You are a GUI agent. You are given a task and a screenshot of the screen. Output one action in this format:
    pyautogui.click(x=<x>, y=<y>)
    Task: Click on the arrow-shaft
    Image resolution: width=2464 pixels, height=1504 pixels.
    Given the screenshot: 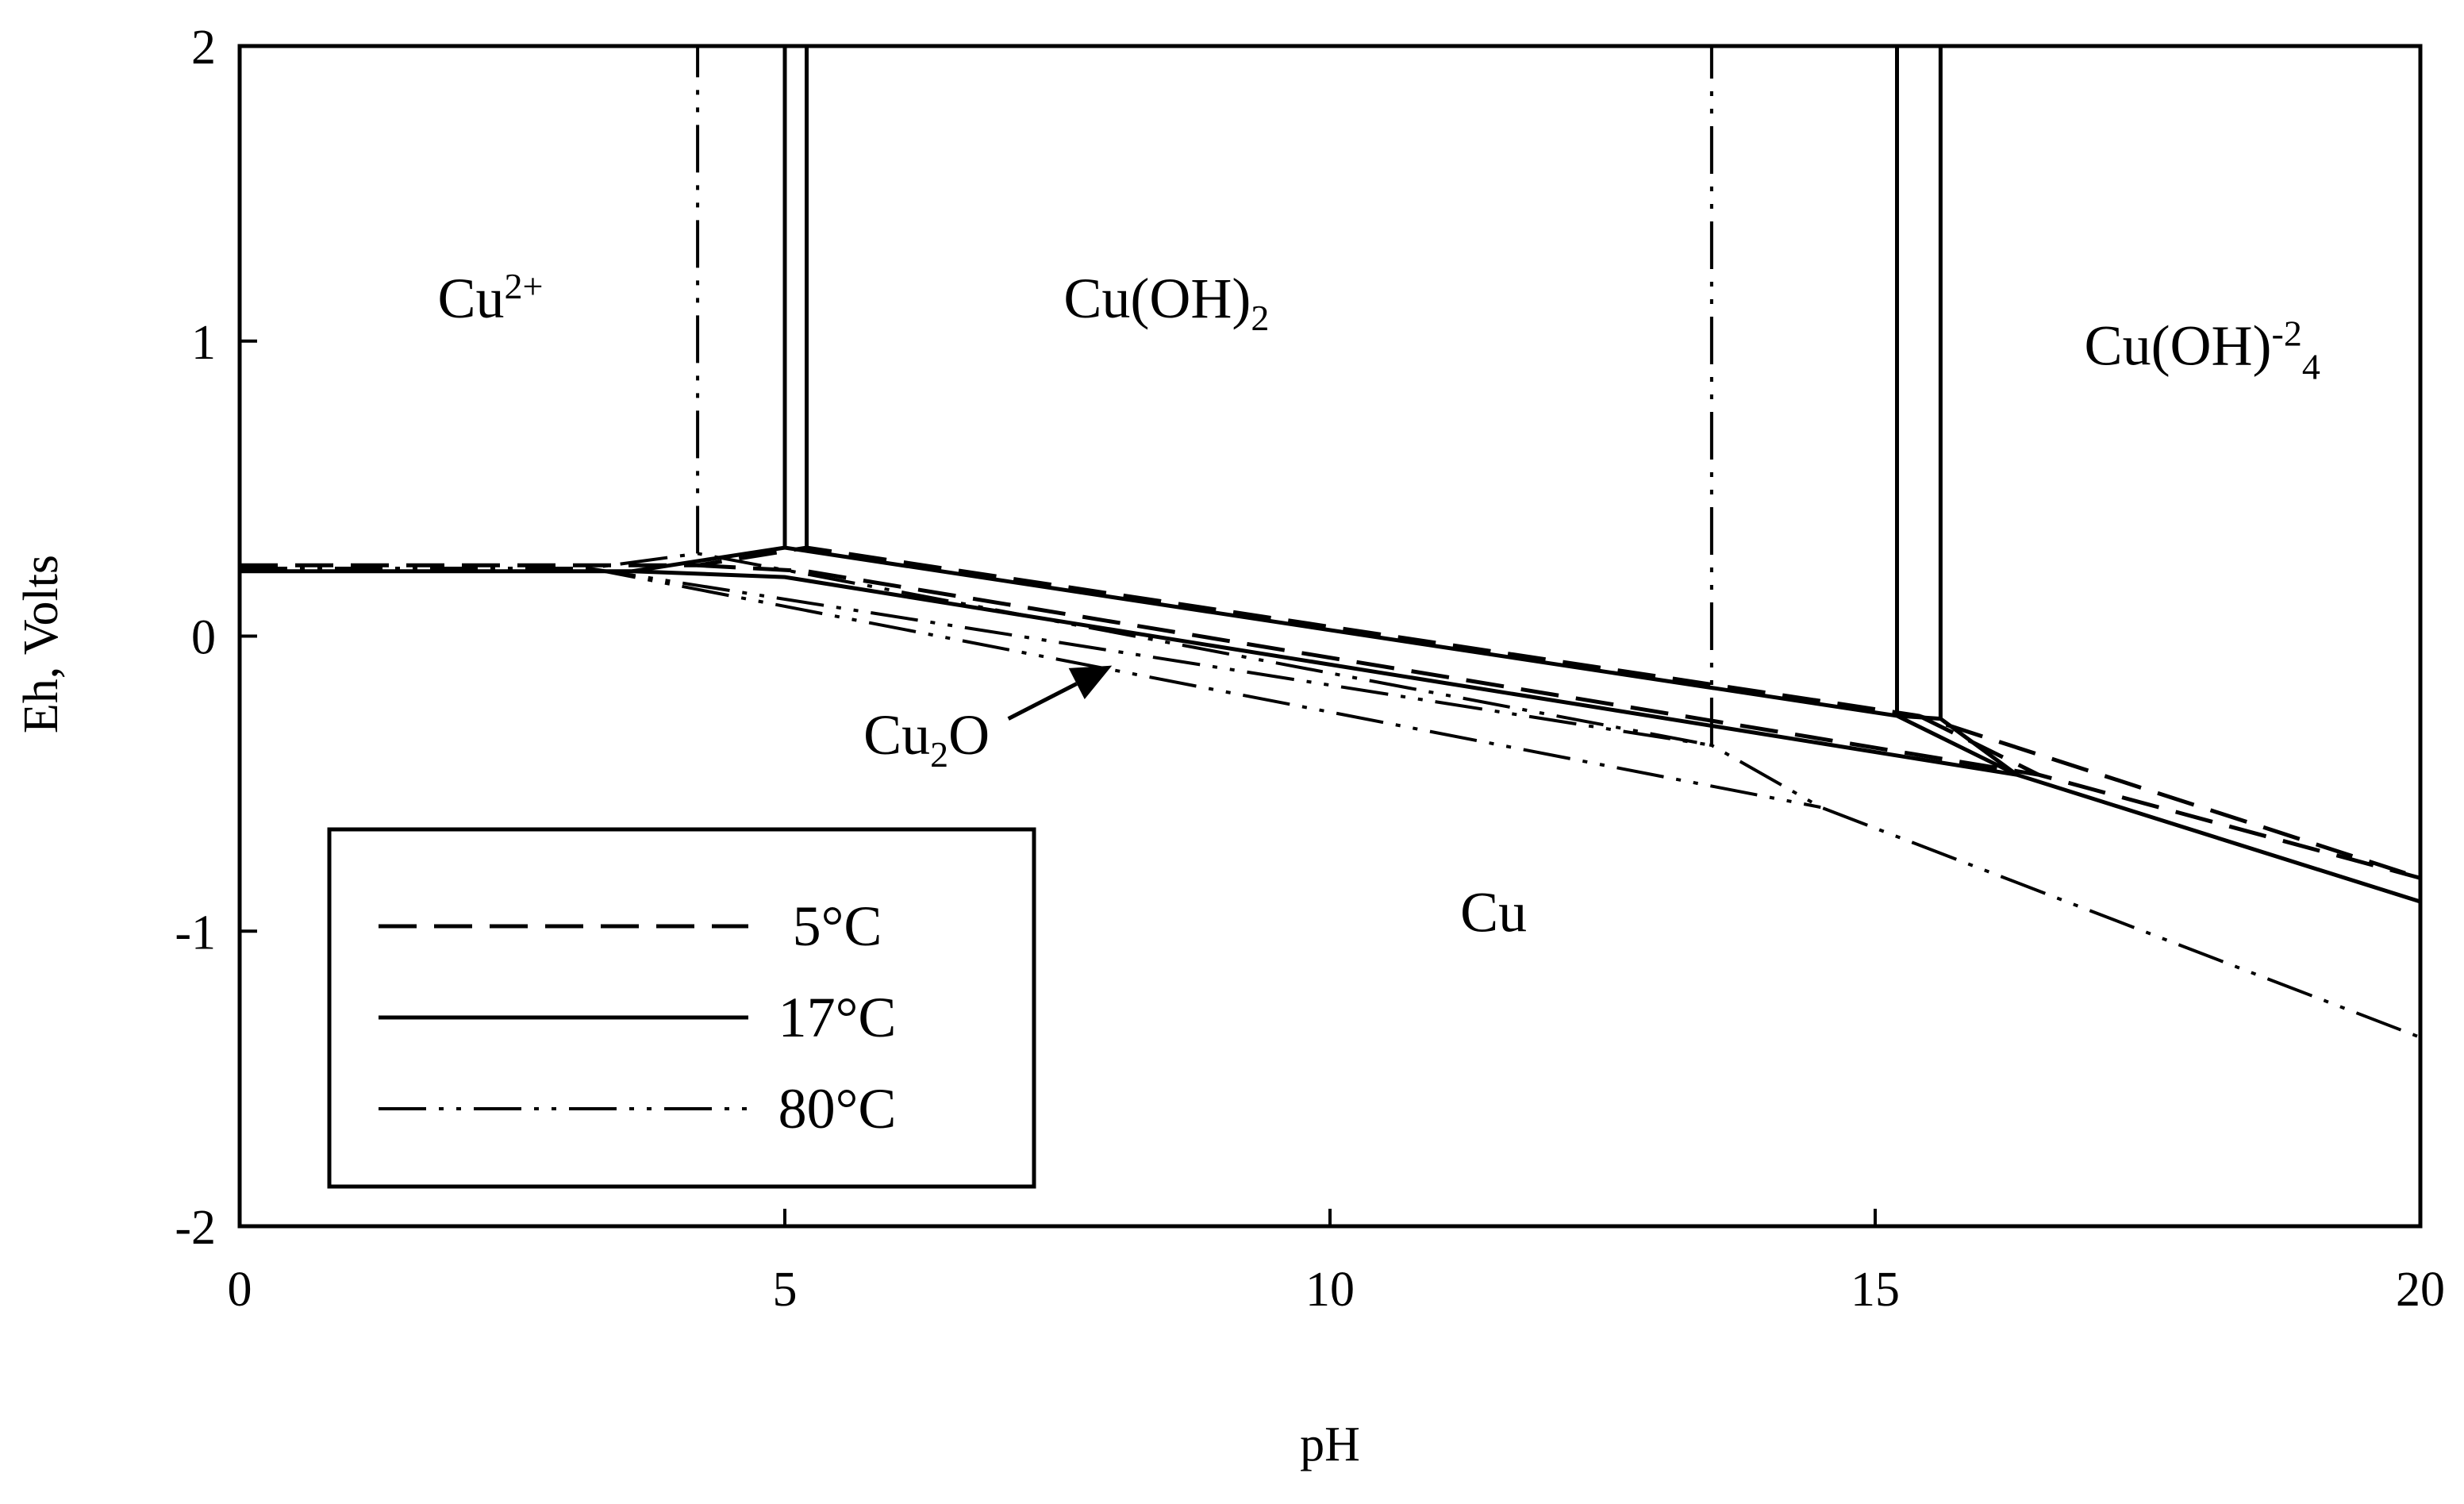 What is the action you would take?
    pyautogui.click(x=1042, y=701)
    